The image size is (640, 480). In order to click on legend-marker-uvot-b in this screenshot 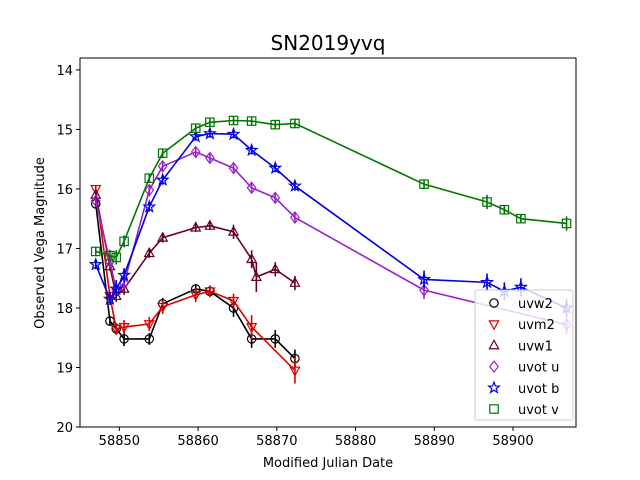, I will do `click(494, 387)`.